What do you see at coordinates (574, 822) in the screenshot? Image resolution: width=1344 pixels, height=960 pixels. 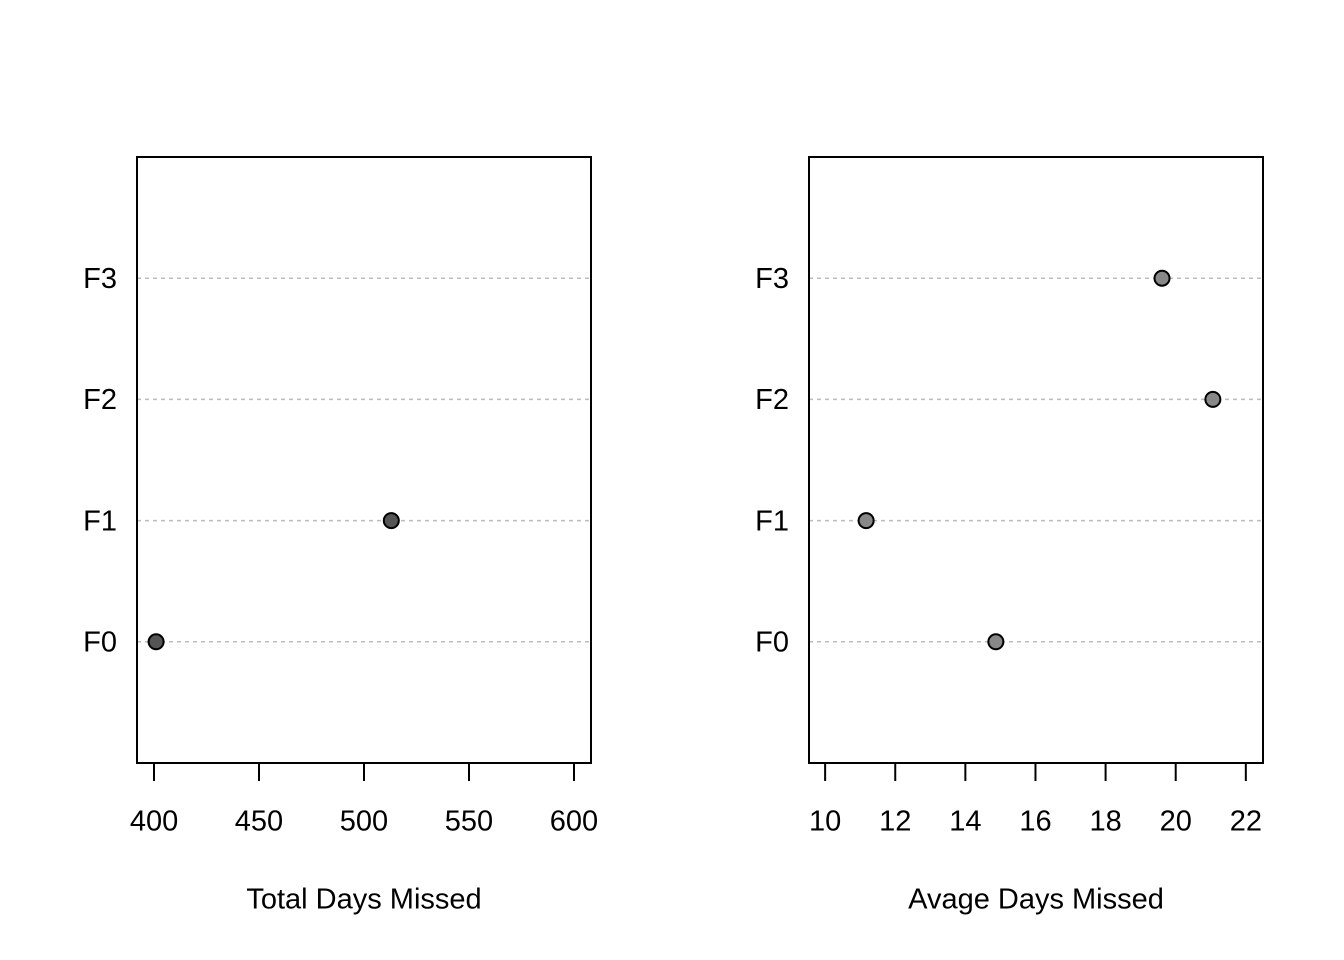 I see `x-tick-label: 600` at bounding box center [574, 822].